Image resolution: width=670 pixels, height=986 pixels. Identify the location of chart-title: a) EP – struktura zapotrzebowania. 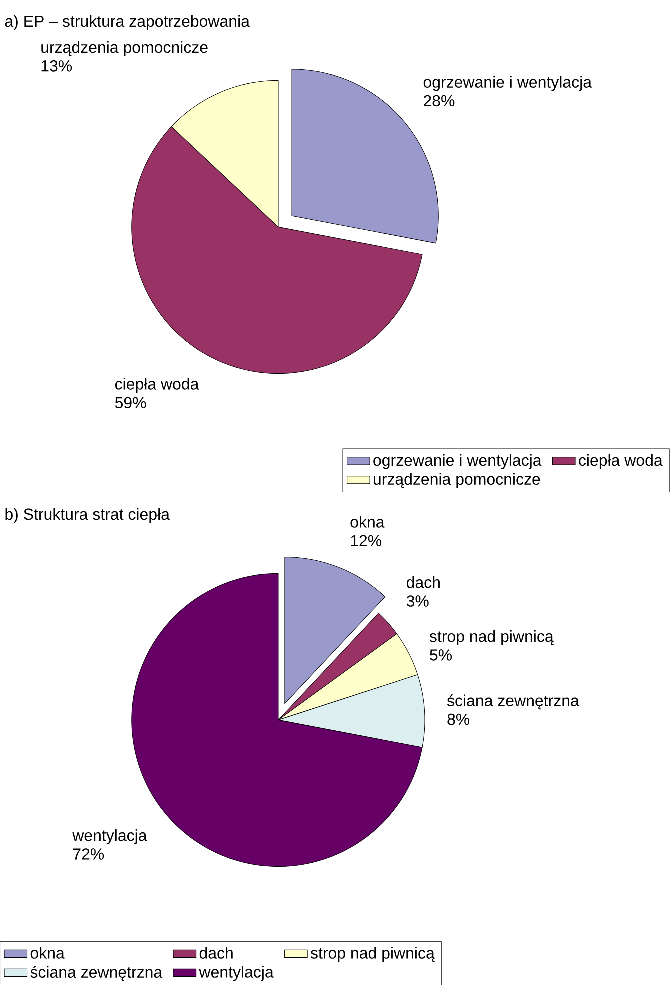
(127, 22).